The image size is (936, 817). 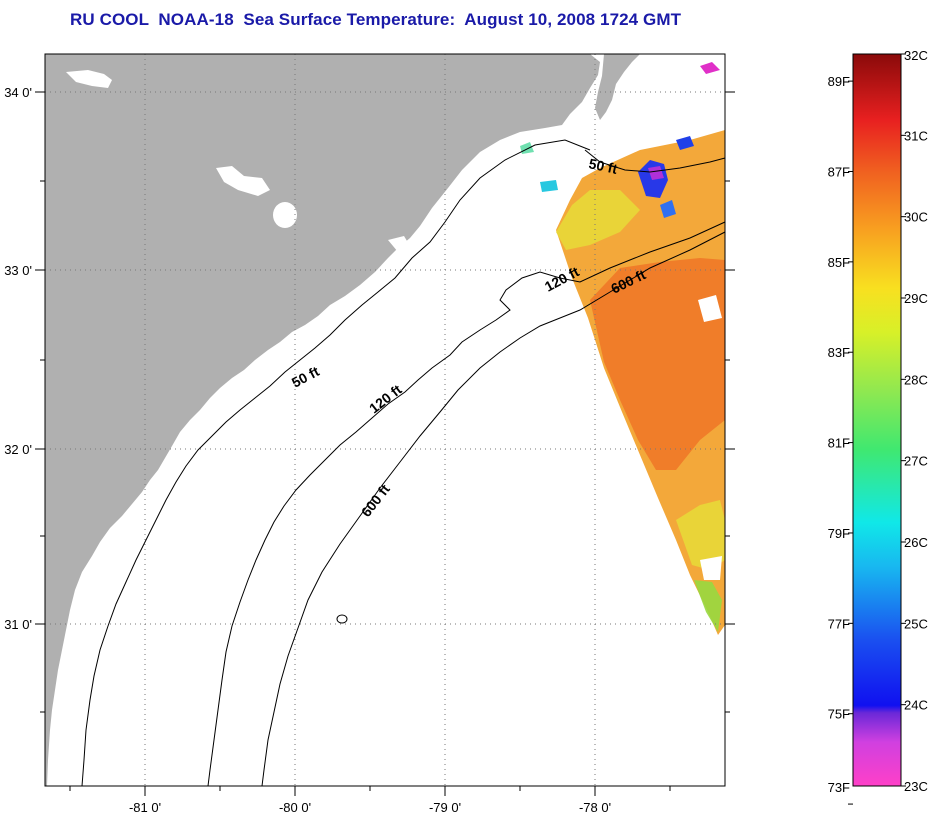 I want to click on colorbar-c-label: 30C, so click(x=916, y=217).